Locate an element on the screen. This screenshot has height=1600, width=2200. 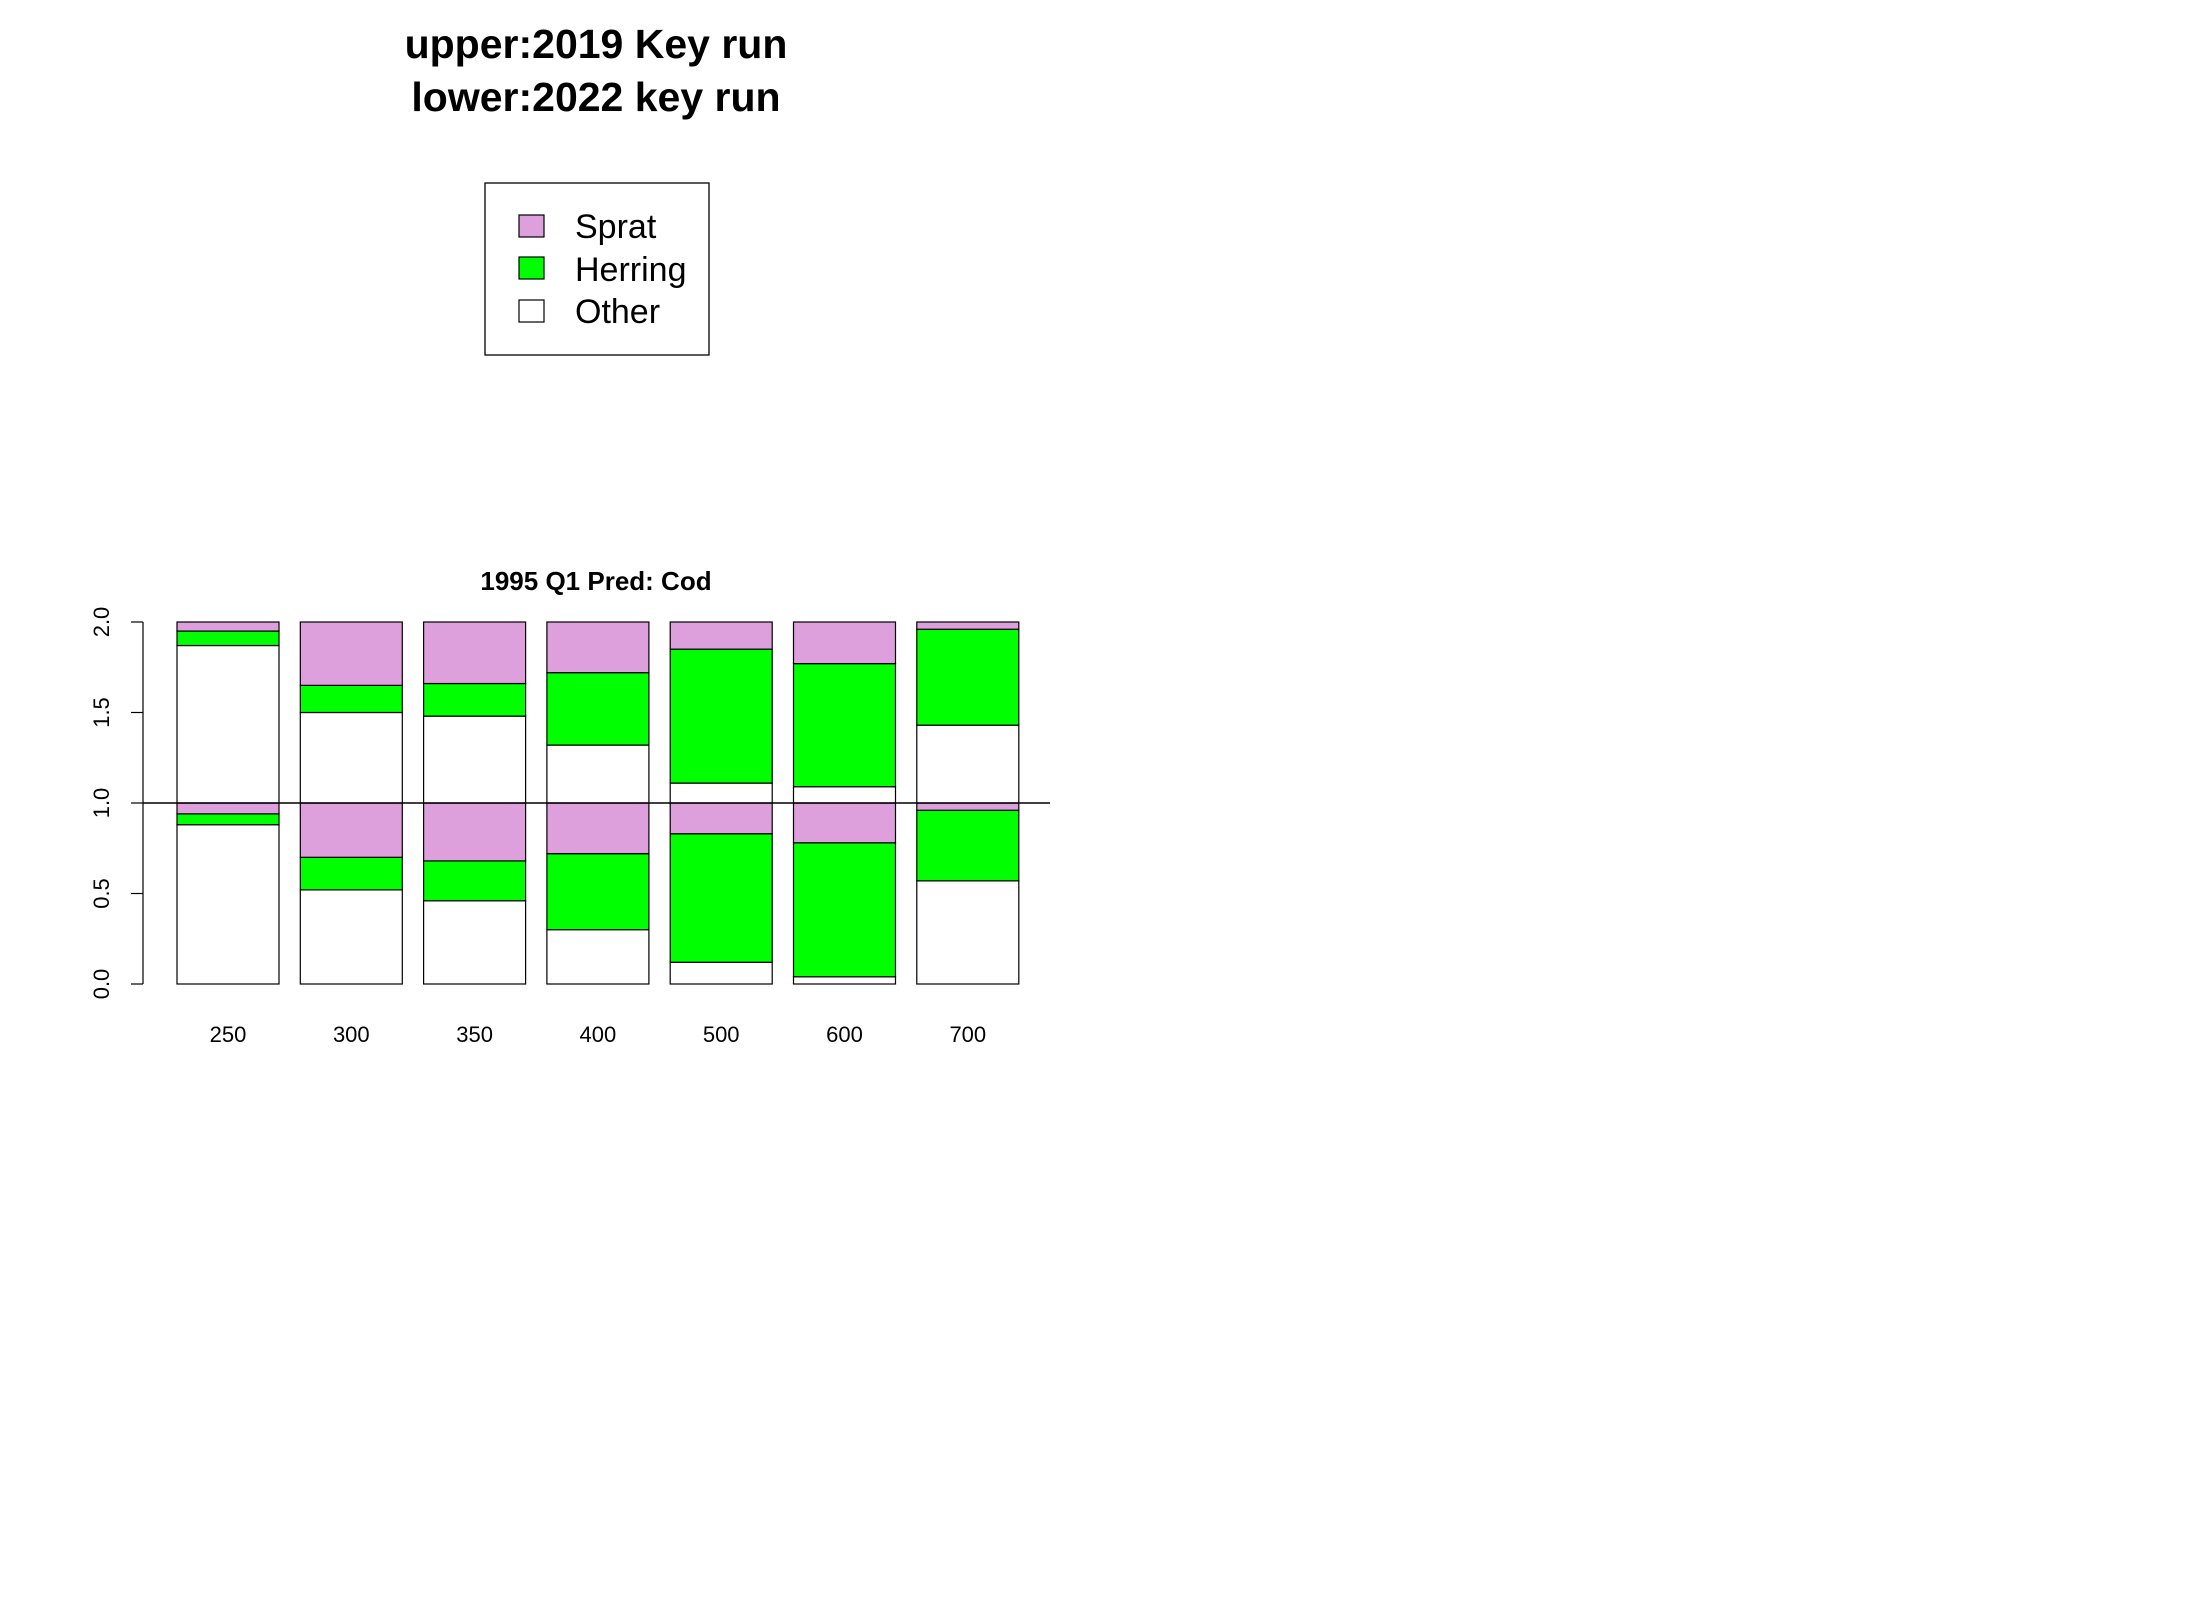
x-tick-label-250: 250 is located at coordinates (228, 1034).